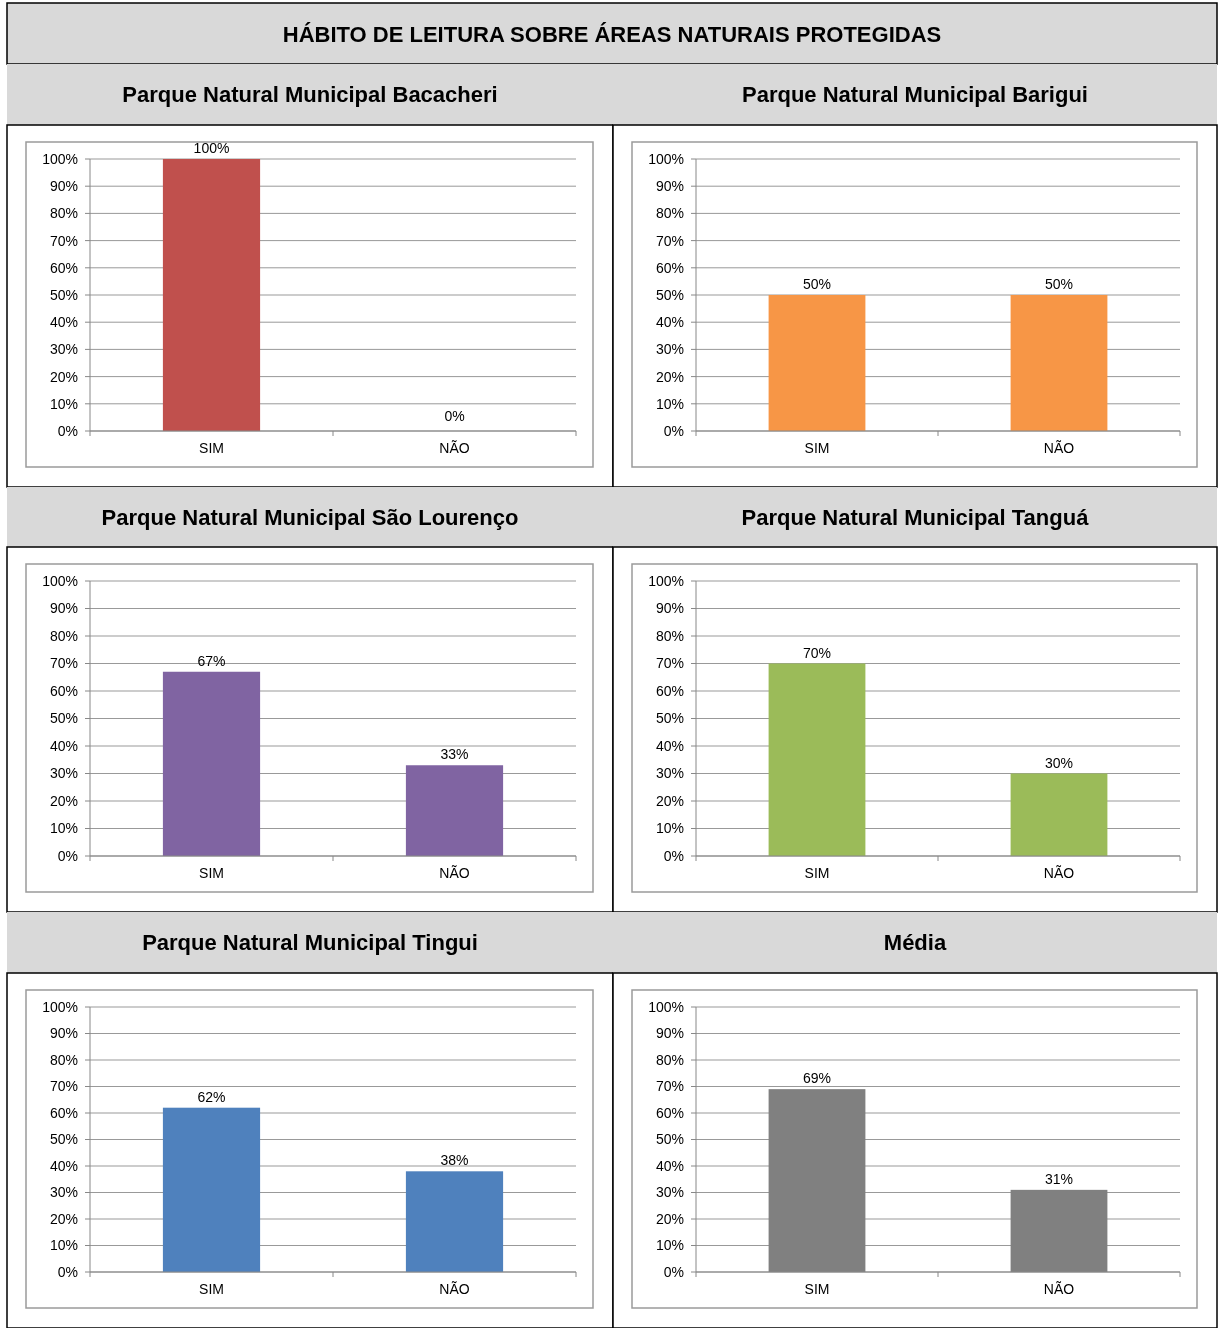 Image resolution: width=1218 pixels, height=1328 pixels. I want to click on data-label: 31%, so click(1059, 1178).